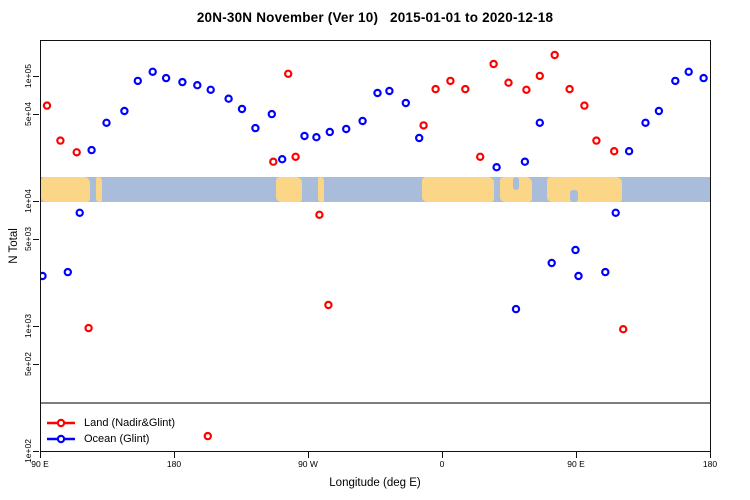 The height and width of the screenshot is (500, 750). I want to click on ocean-series-symbol-icon, so click(61, 439).